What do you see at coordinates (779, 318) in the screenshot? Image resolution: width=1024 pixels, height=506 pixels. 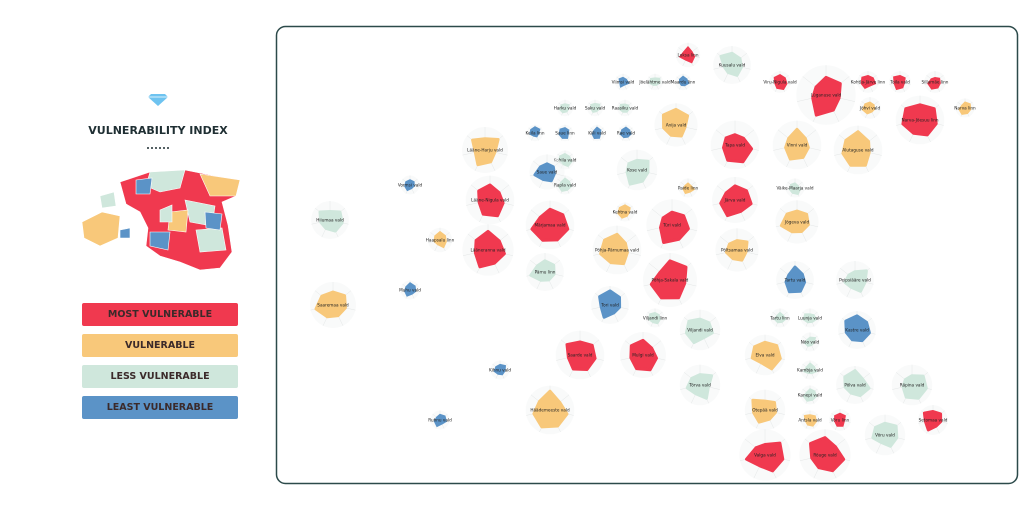 I see `glyph: Tartu linn` at bounding box center [779, 318].